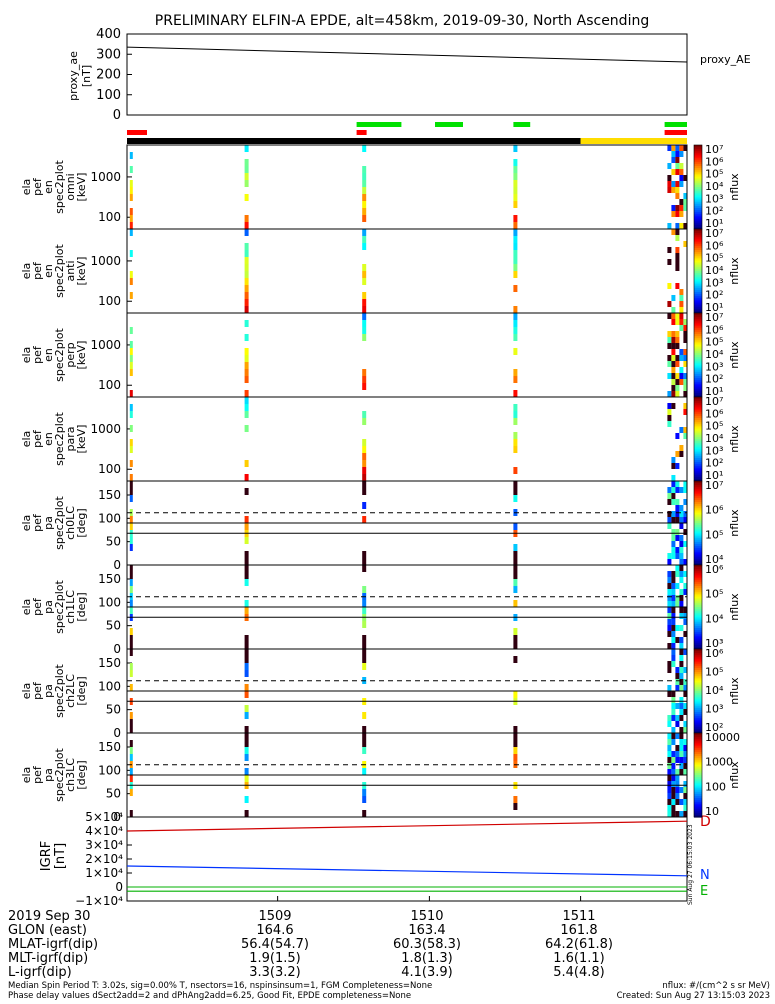 The width and height of the screenshot is (775, 1004). Describe the element at coordinates (99, 901) in the screenshot. I see `igrf-tick-label: −1×10⁴` at that location.